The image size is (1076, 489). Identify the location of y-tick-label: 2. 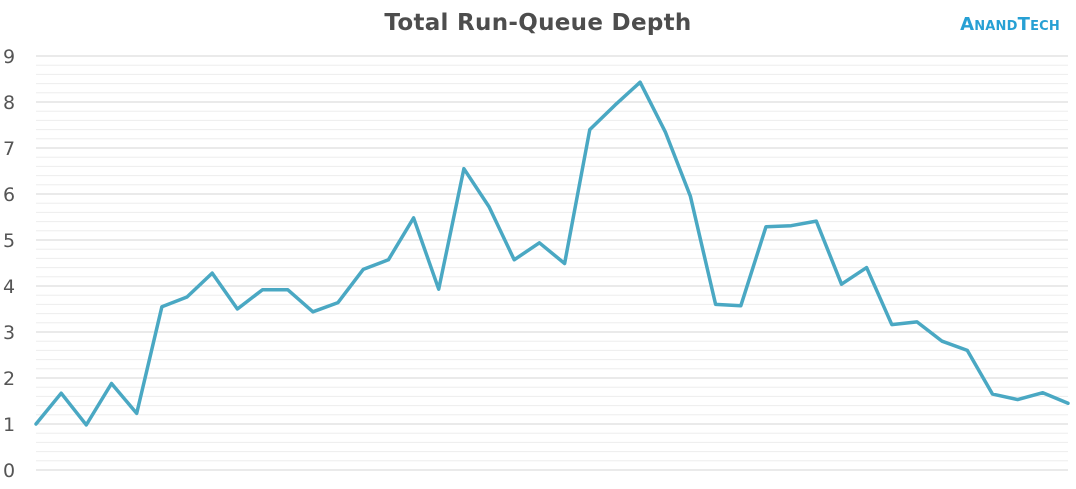
(9, 379).